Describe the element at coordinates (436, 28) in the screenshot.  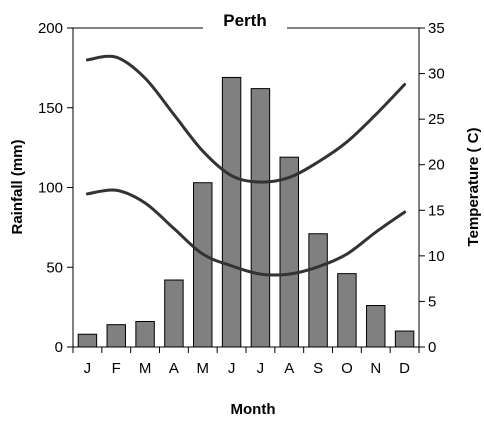
I see `right-tick-label: 35` at that location.